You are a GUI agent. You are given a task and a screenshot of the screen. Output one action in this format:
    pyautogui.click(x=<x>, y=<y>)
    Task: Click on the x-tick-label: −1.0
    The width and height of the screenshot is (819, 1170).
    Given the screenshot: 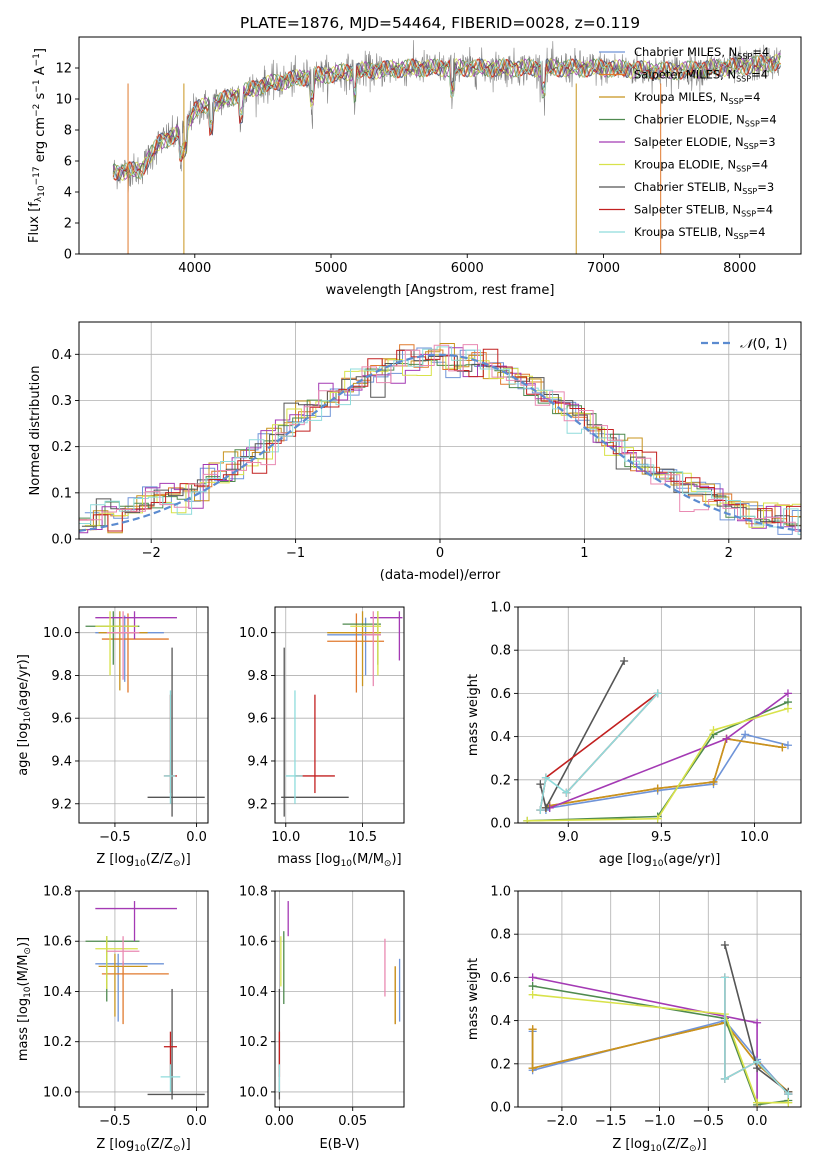 What is the action you would take?
    pyautogui.click(x=660, y=1121)
    